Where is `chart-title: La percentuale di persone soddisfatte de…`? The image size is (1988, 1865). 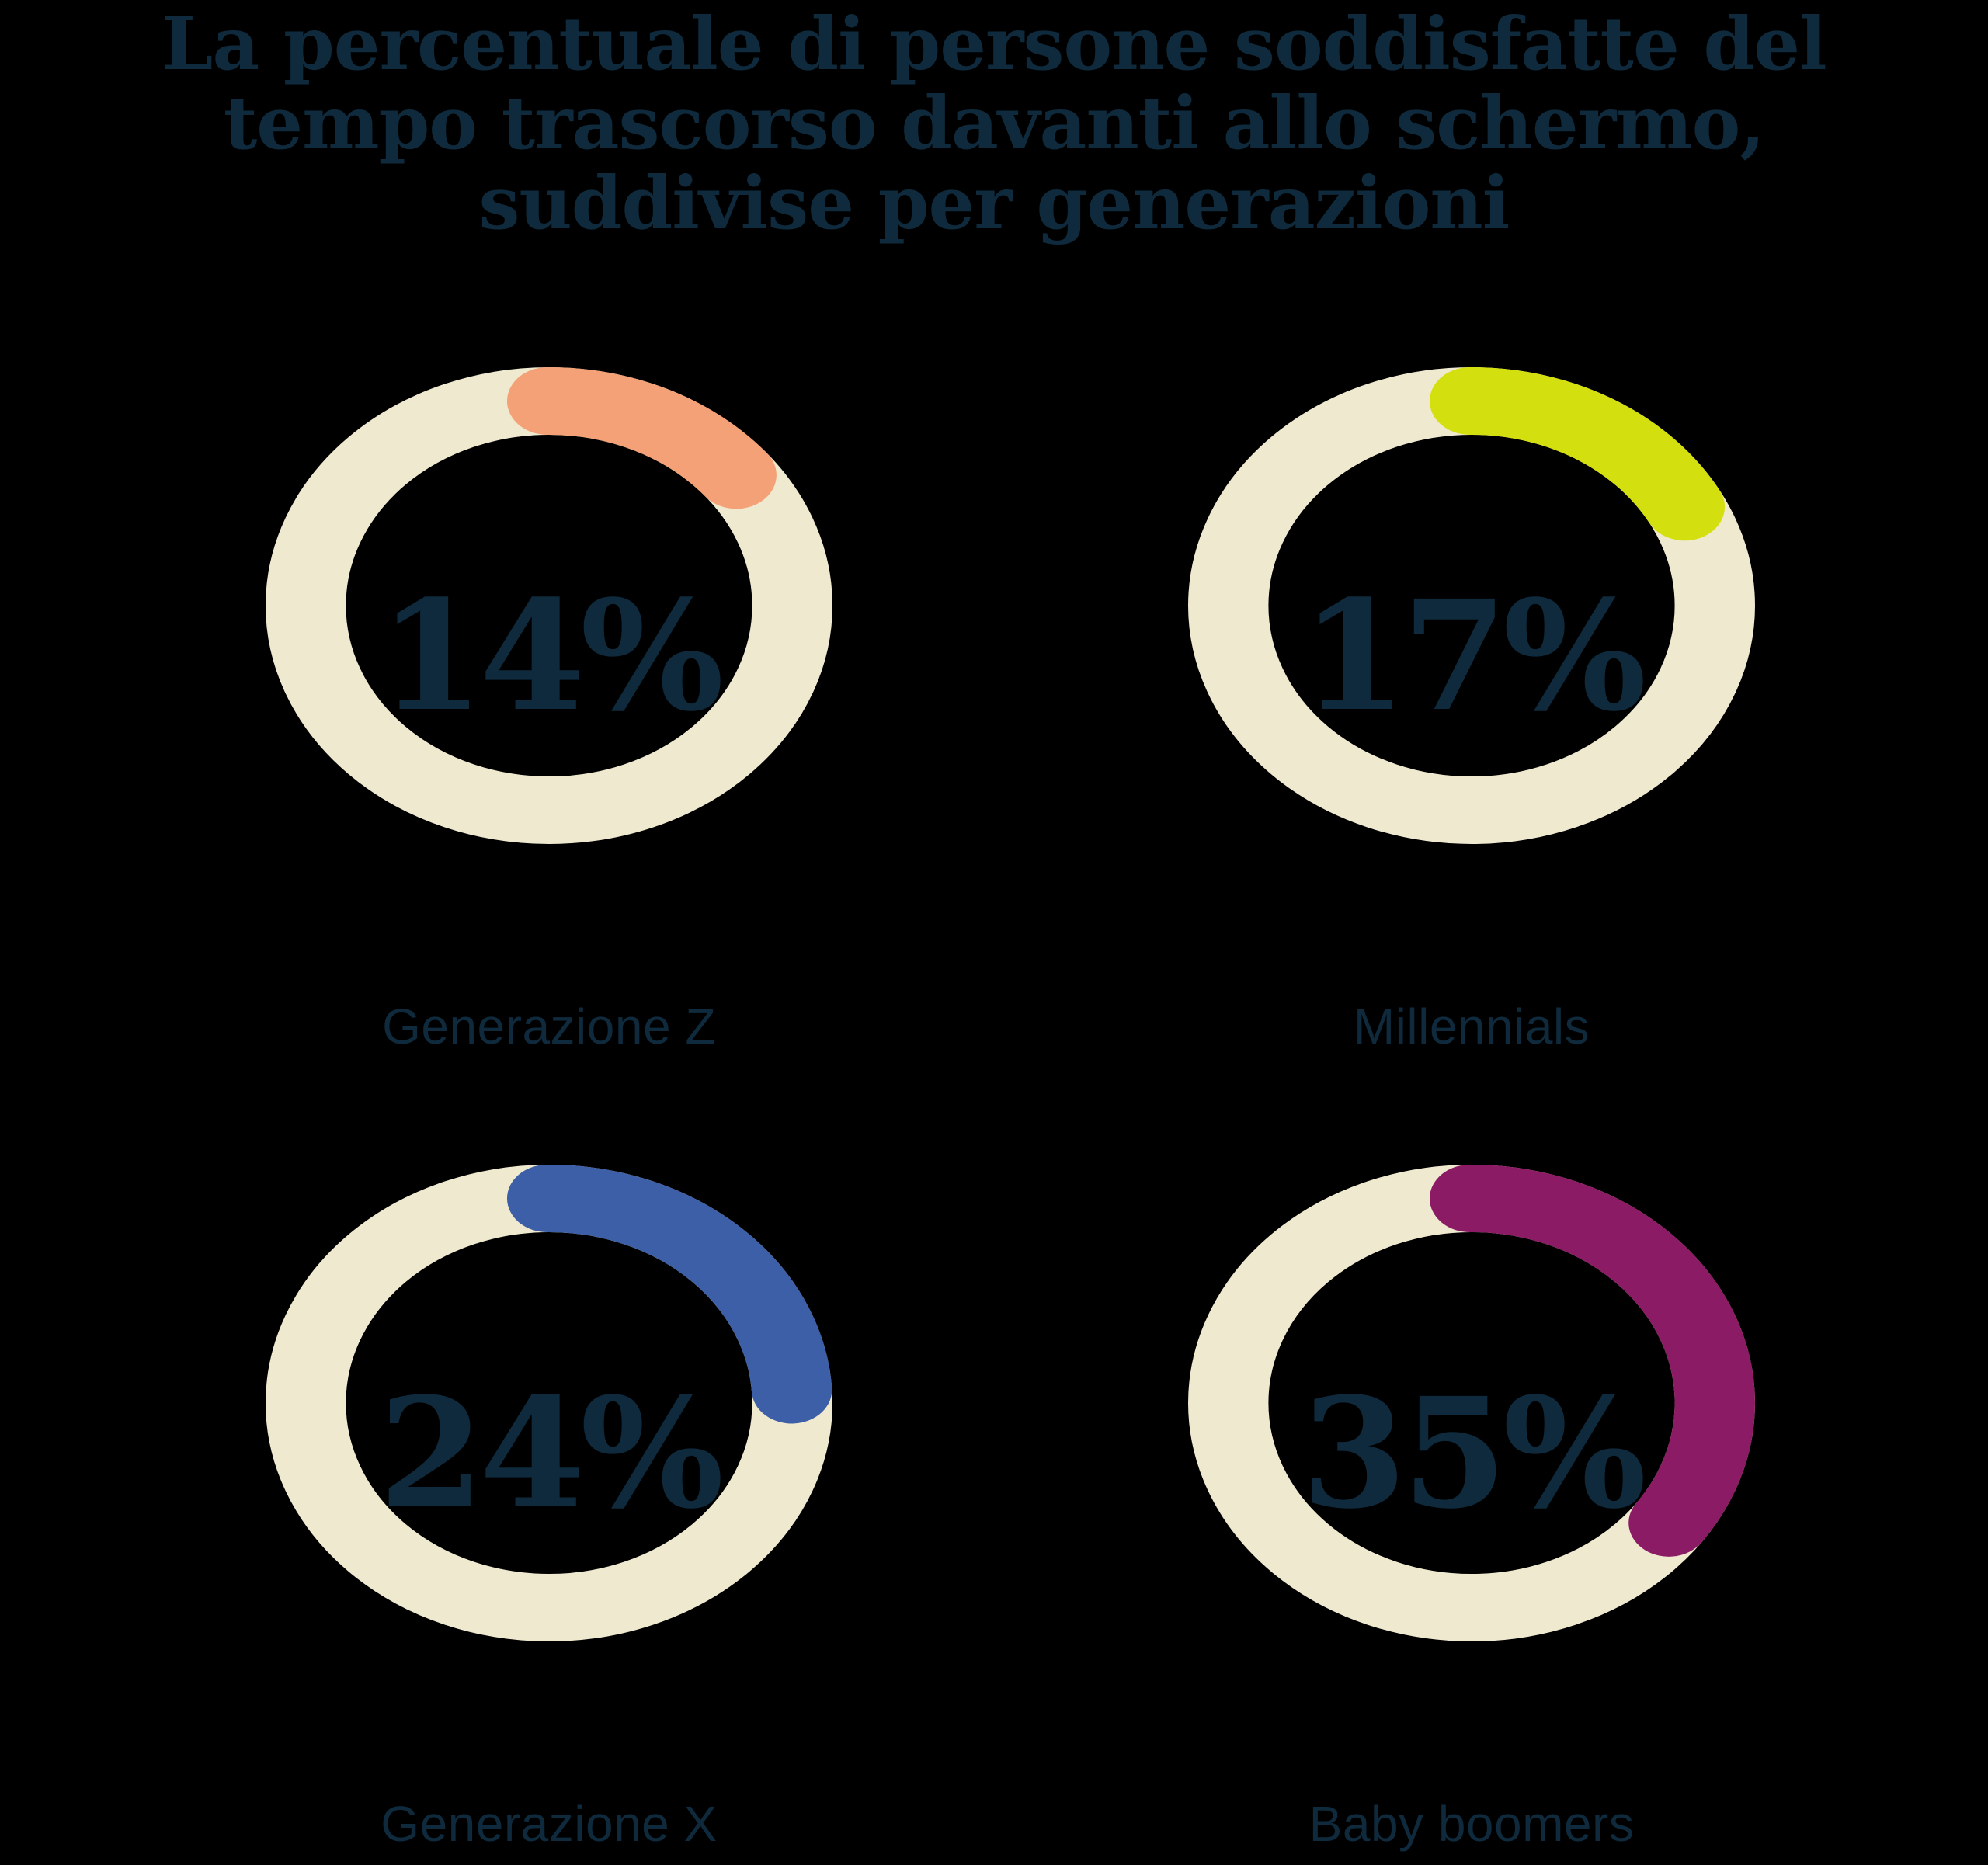 chart-title: La percentuale di persone soddisfatte de… is located at coordinates (994, 124).